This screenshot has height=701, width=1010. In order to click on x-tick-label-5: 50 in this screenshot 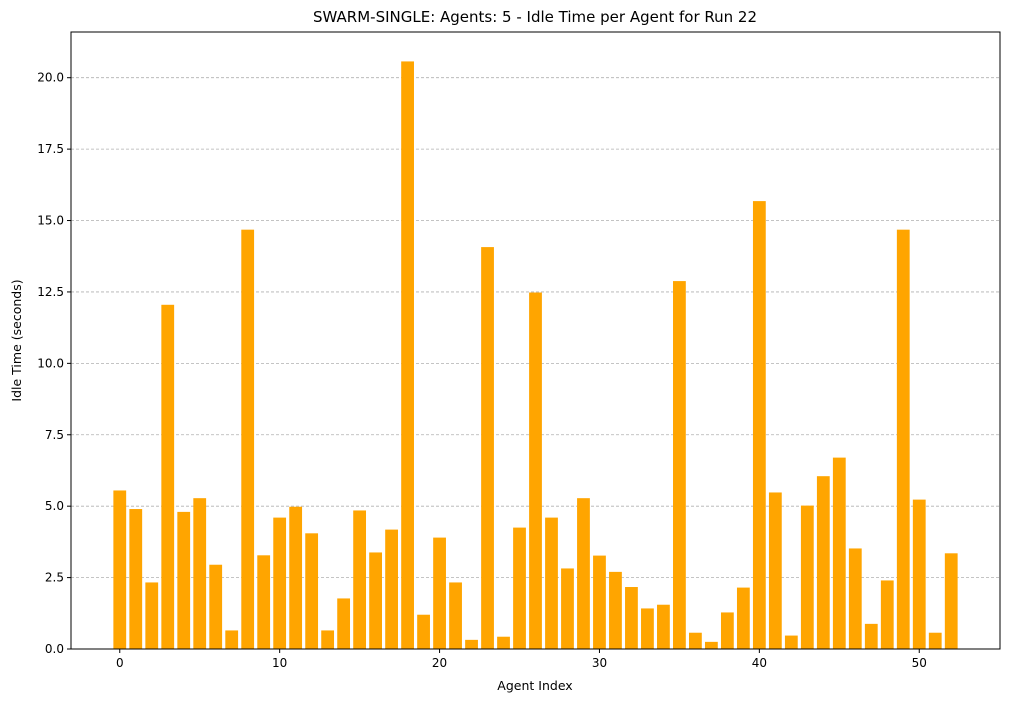, I will do `click(919, 663)`.